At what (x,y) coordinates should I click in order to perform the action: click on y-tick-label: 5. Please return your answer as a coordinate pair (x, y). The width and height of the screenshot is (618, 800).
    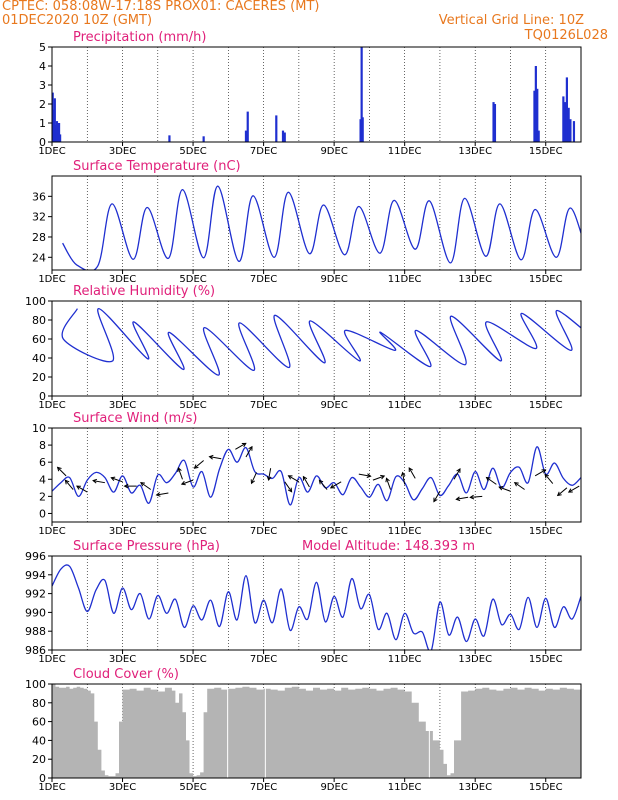
    Looking at the image, I should click on (42, 47).